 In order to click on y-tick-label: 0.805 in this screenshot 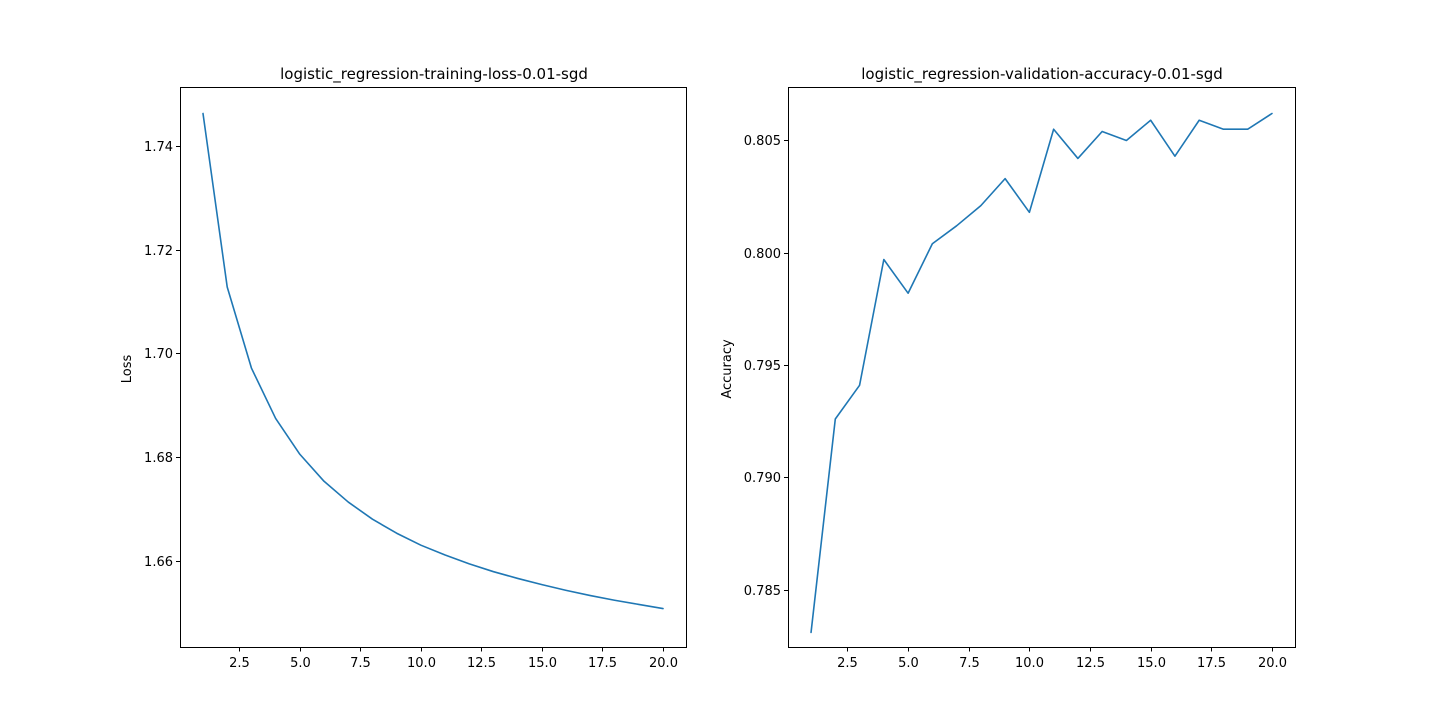, I will do `click(762, 141)`.